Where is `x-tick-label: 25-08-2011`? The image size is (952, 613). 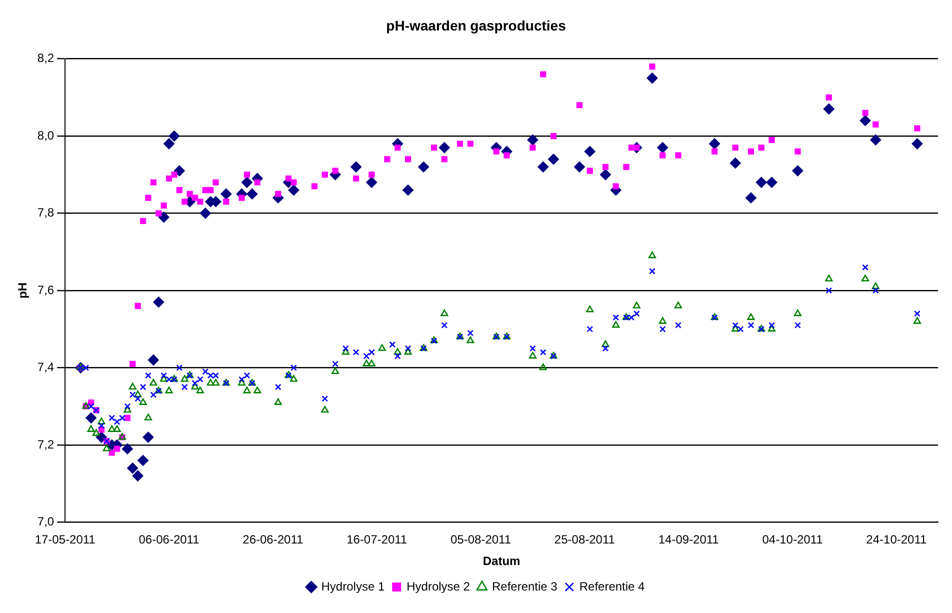 x-tick-label: 25-08-2011 is located at coordinates (585, 539).